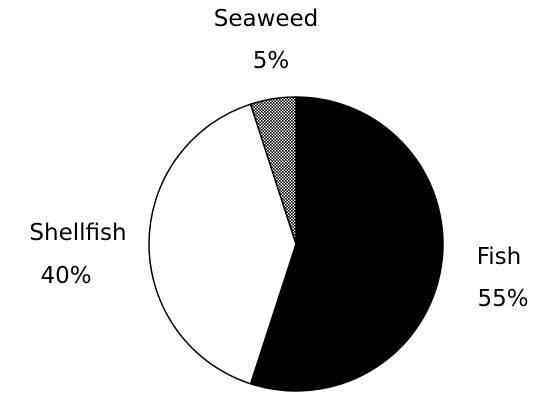  I want to click on slice-label-seaweed-percent: 5%, so click(271, 61).